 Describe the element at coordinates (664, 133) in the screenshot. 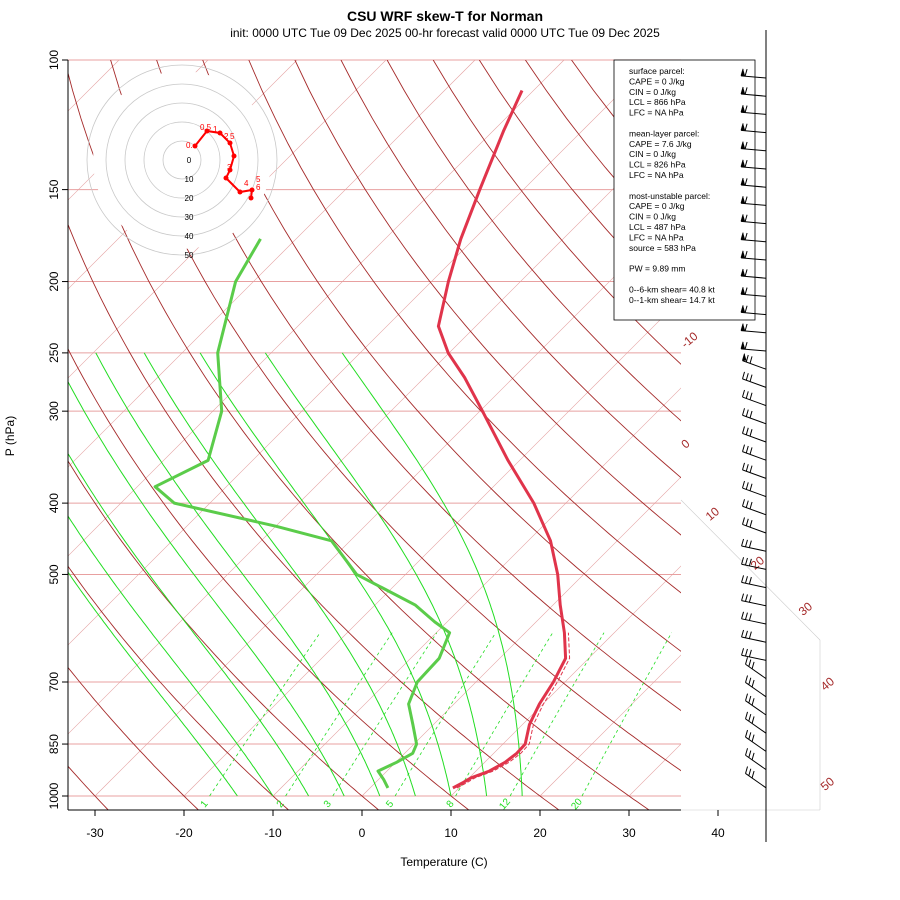

I see `info-line: mean-layer parcel:` at that location.